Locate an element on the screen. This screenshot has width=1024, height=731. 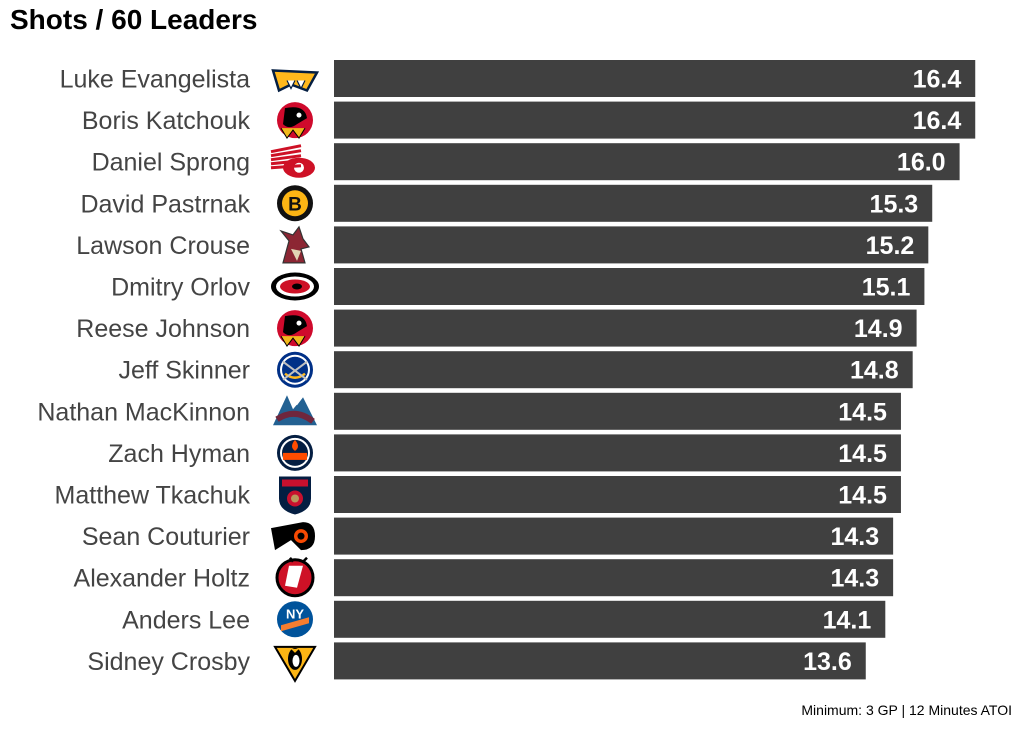
svg-text: B is located at coordinates (295, 204).